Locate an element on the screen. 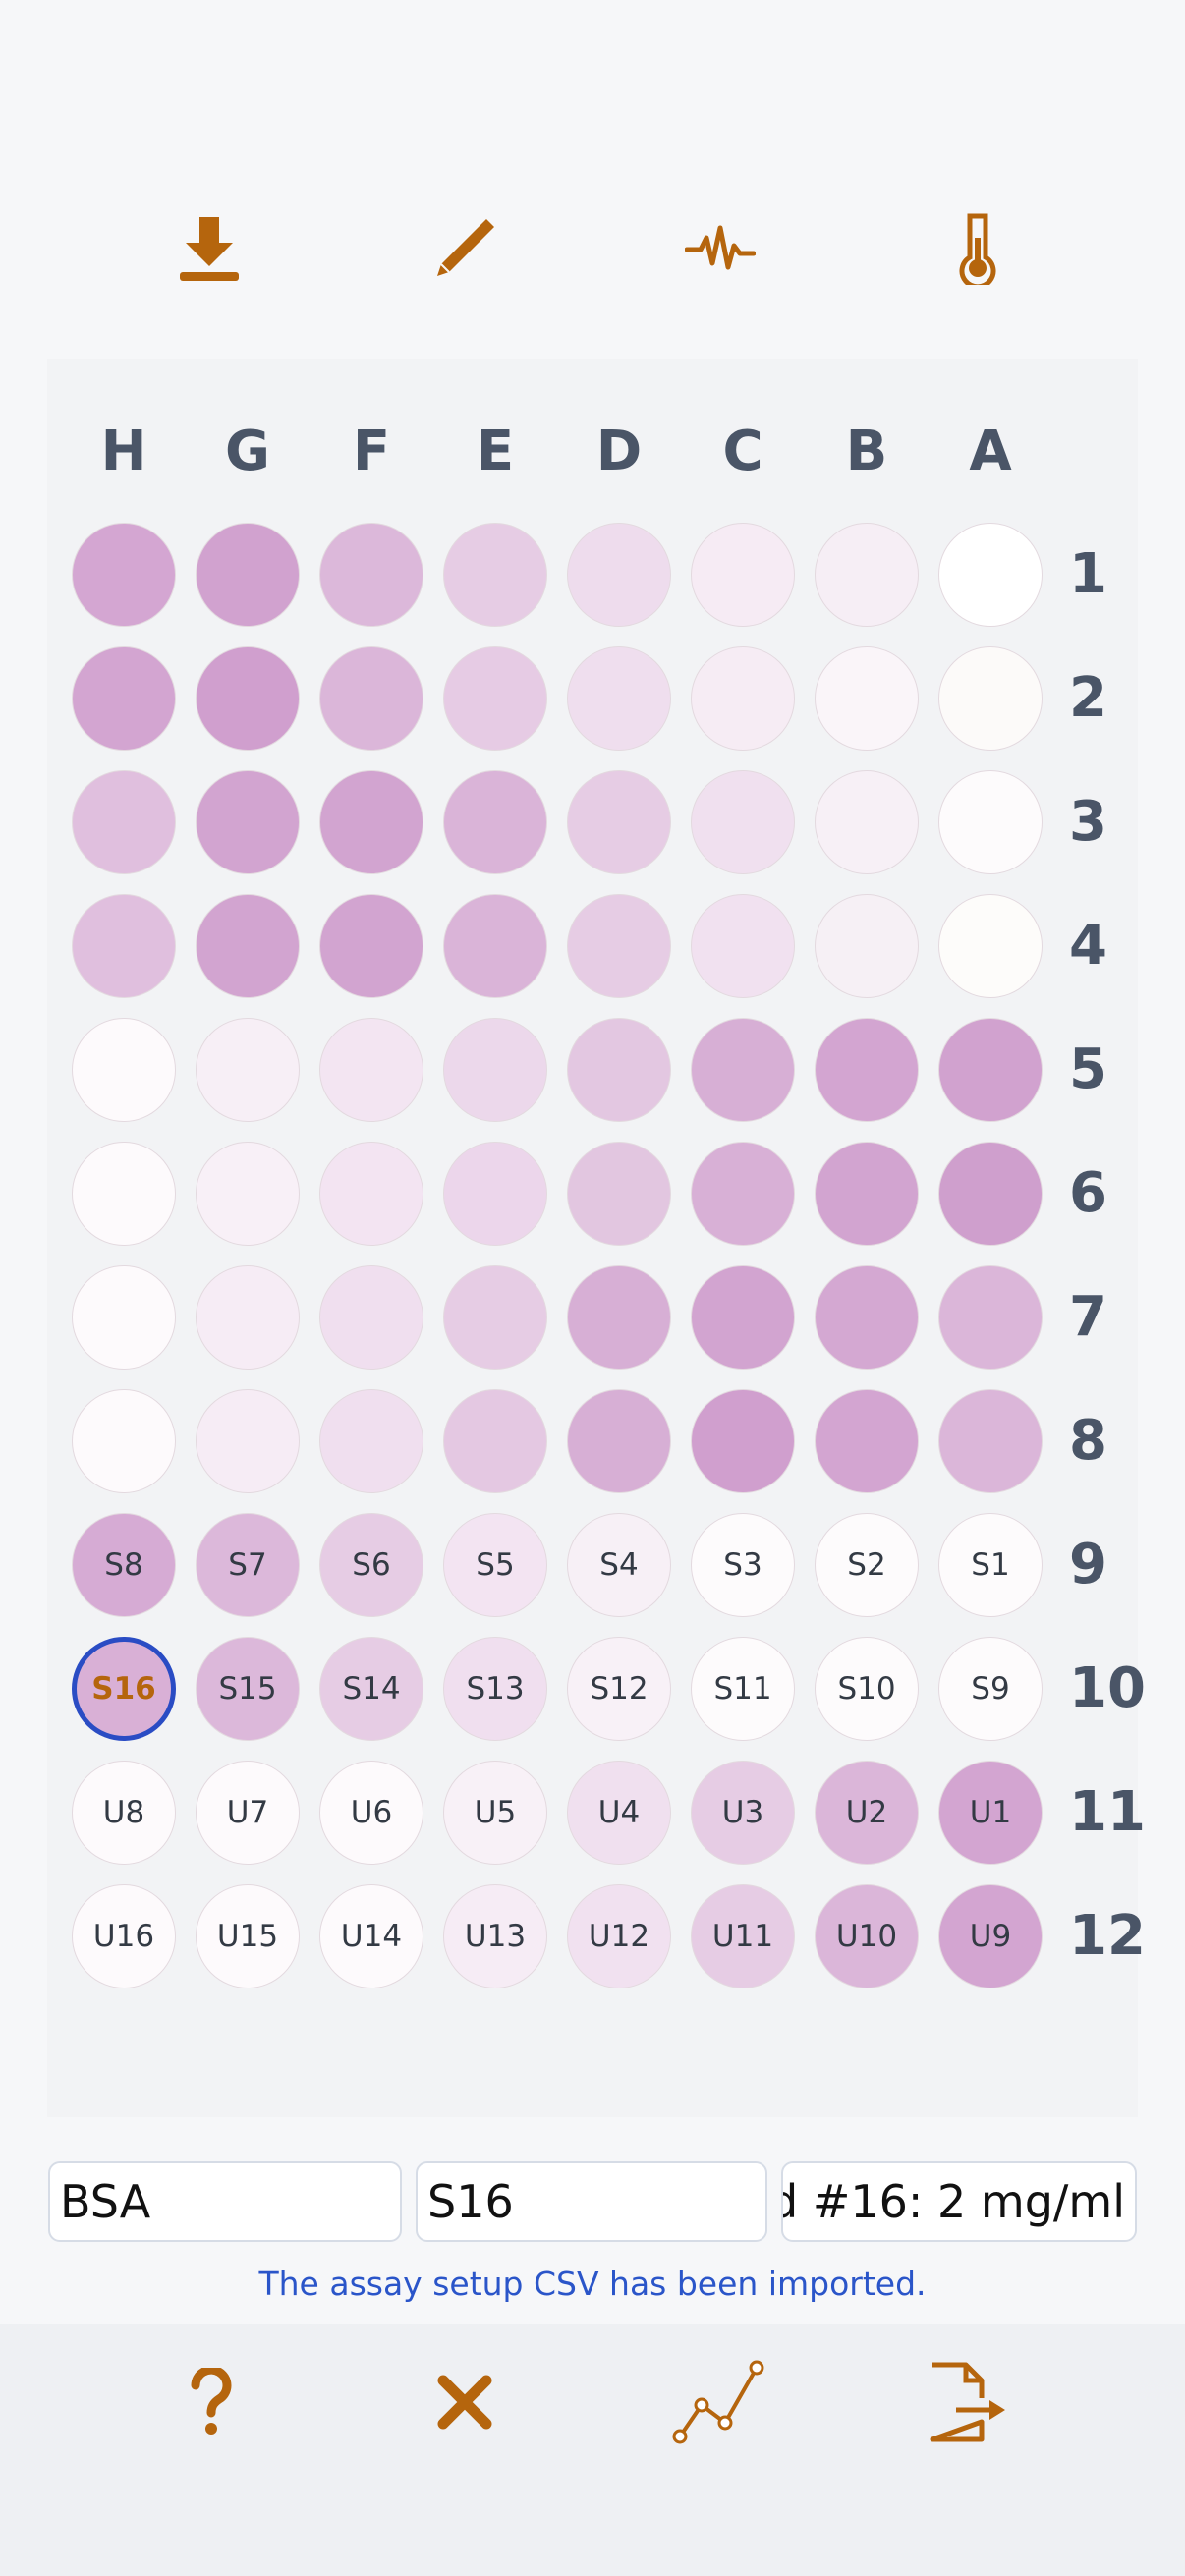  well-g9: S7 is located at coordinates (248, 1565).